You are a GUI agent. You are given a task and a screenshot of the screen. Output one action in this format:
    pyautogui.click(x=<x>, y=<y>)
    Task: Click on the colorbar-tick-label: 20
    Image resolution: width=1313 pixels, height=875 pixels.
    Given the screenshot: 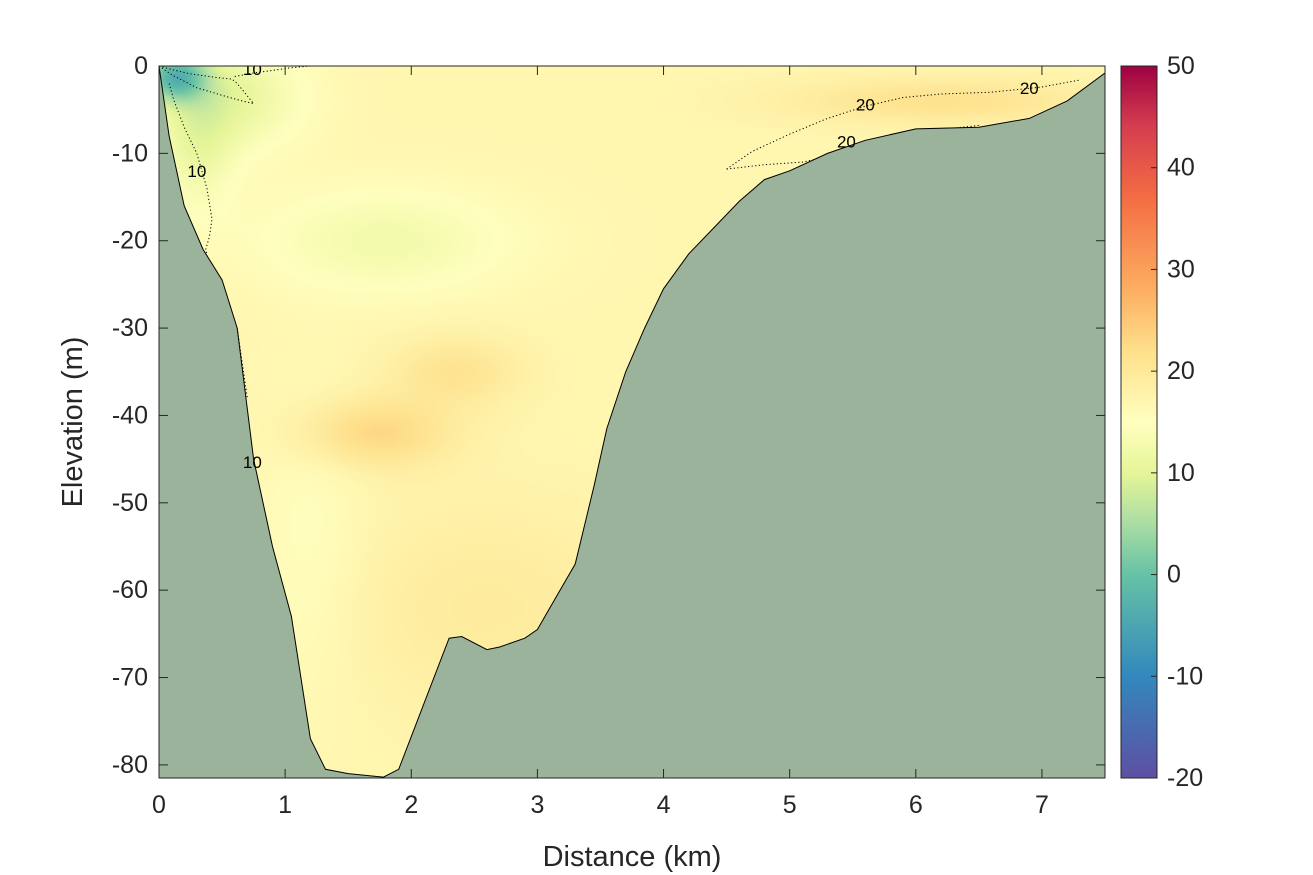 What is the action you would take?
    pyautogui.click(x=1181, y=371)
    